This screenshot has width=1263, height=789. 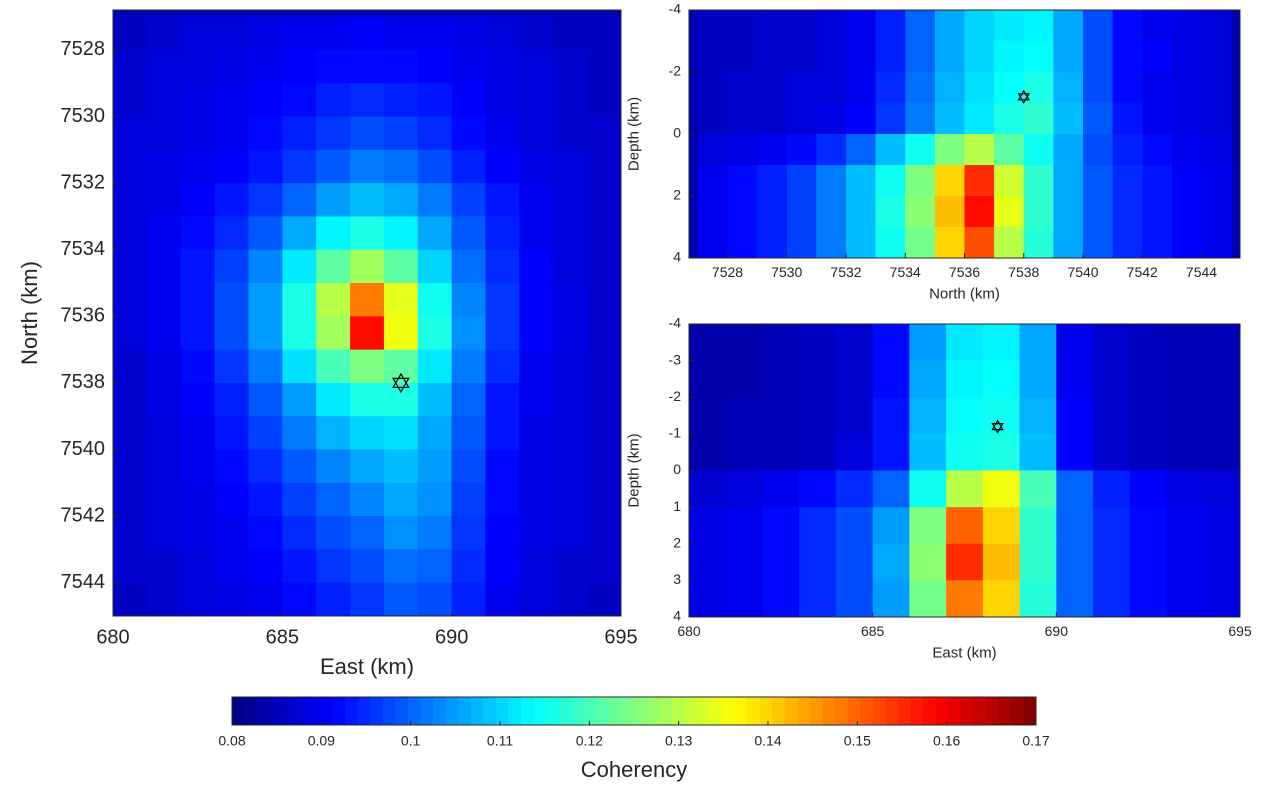 What do you see at coordinates (675, 323) in the screenshot?
I see `y-tick-label: -4` at bounding box center [675, 323].